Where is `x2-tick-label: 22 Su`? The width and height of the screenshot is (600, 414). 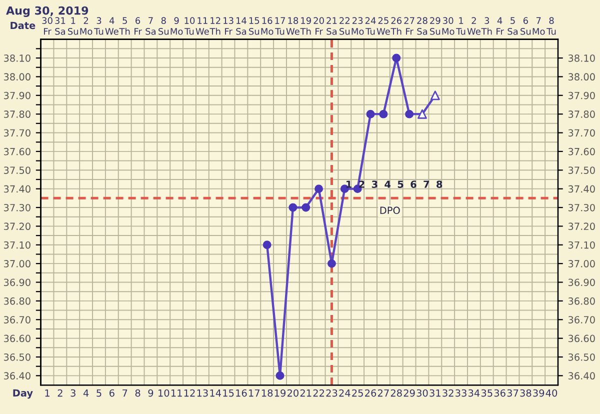
x2-tick-label: 22 Su is located at coordinates (345, 26).